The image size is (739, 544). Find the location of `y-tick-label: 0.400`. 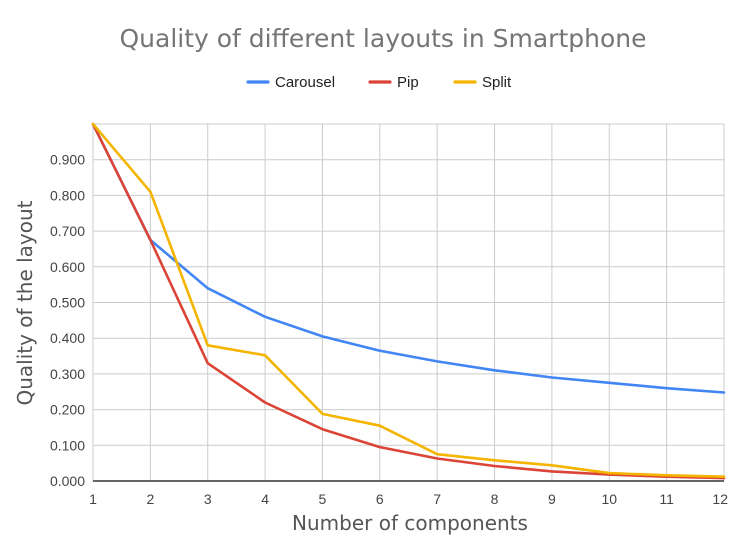

y-tick-label: 0.400 is located at coordinates (67, 338).